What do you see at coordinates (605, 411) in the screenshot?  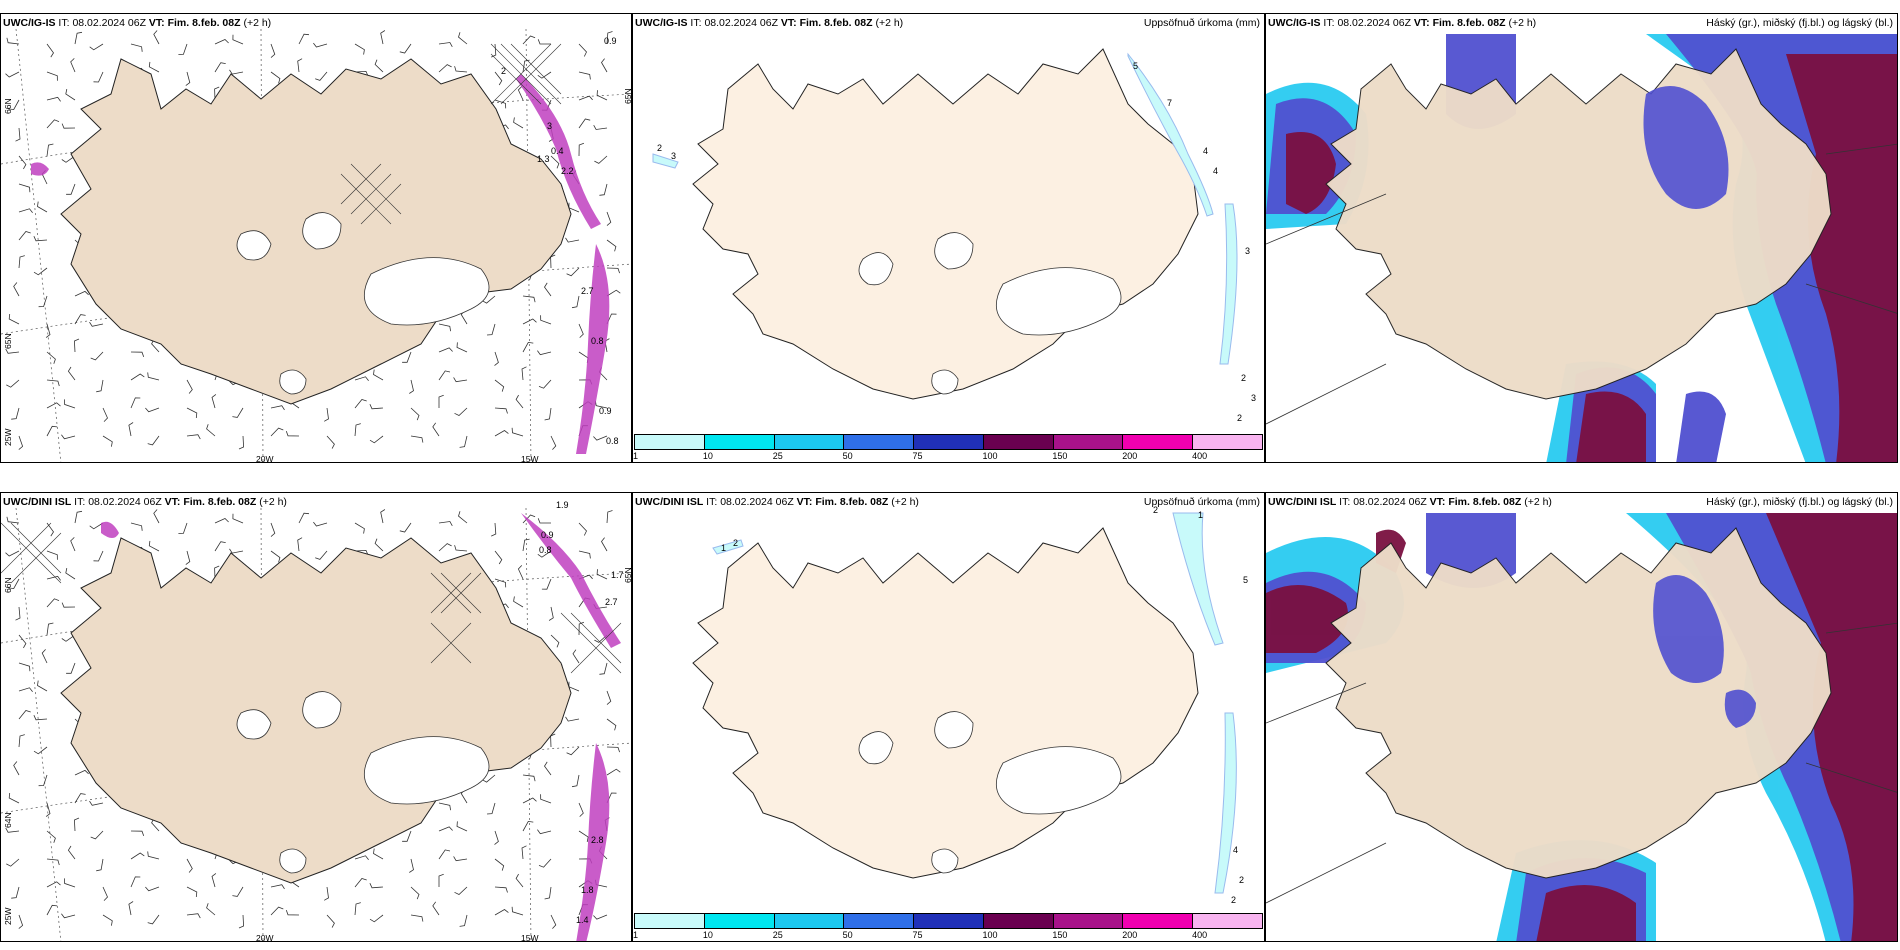 I see `contour-label: 0.9` at bounding box center [605, 411].